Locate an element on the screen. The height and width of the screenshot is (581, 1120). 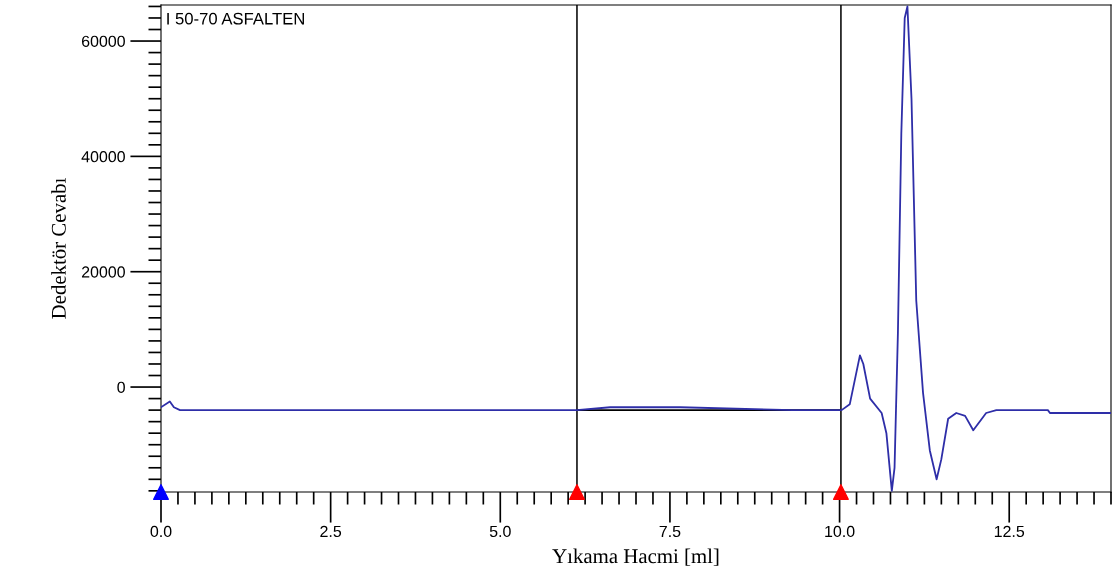
y-tick-label: 40000 is located at coordinates (103, 157).